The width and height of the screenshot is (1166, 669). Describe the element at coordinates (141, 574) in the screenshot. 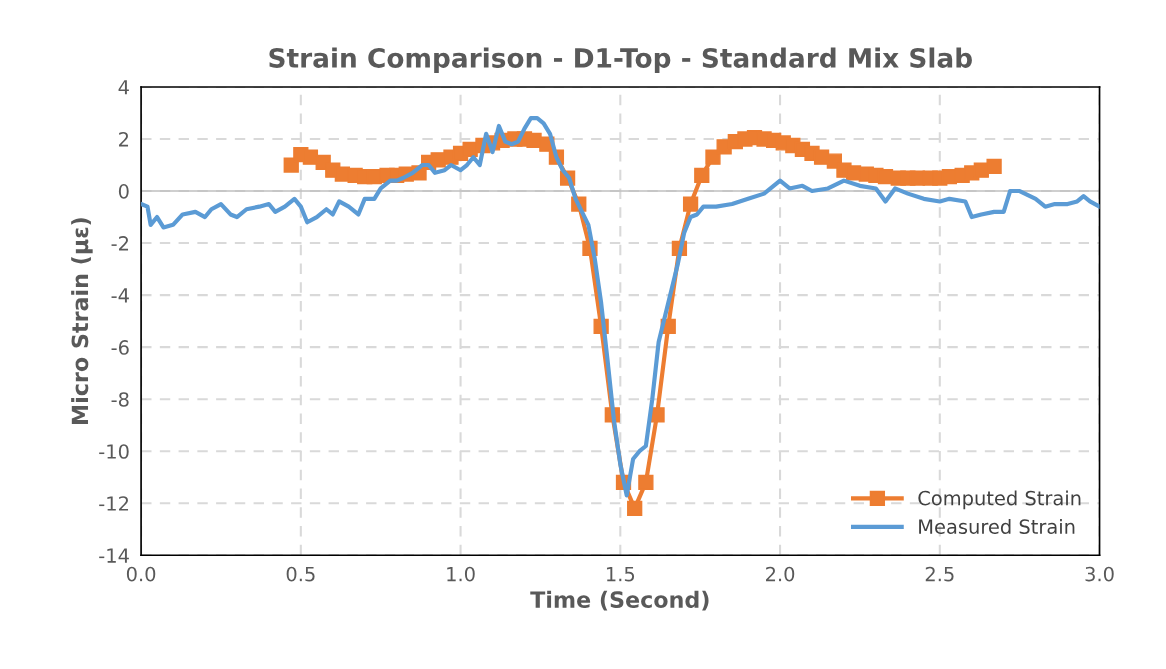

I see `x-tick-label: 0.0` at that location.